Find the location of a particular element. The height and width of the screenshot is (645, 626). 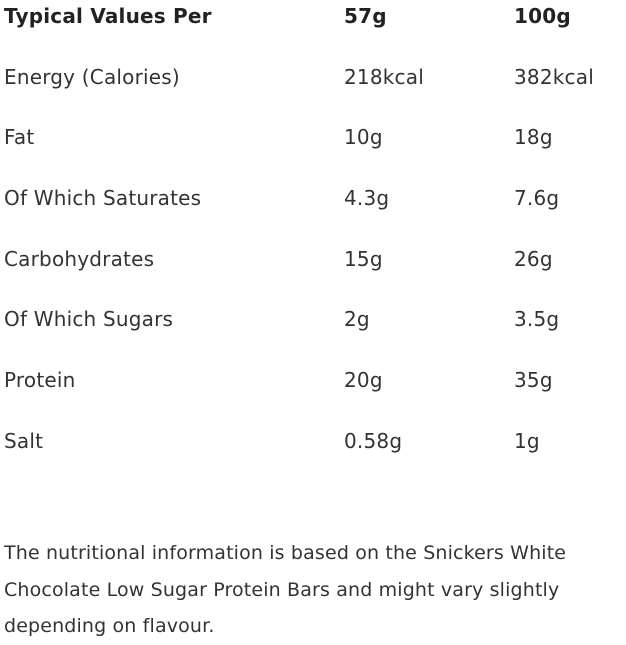

row-value-57g: 4.3g is located at coordinates (367, 198).